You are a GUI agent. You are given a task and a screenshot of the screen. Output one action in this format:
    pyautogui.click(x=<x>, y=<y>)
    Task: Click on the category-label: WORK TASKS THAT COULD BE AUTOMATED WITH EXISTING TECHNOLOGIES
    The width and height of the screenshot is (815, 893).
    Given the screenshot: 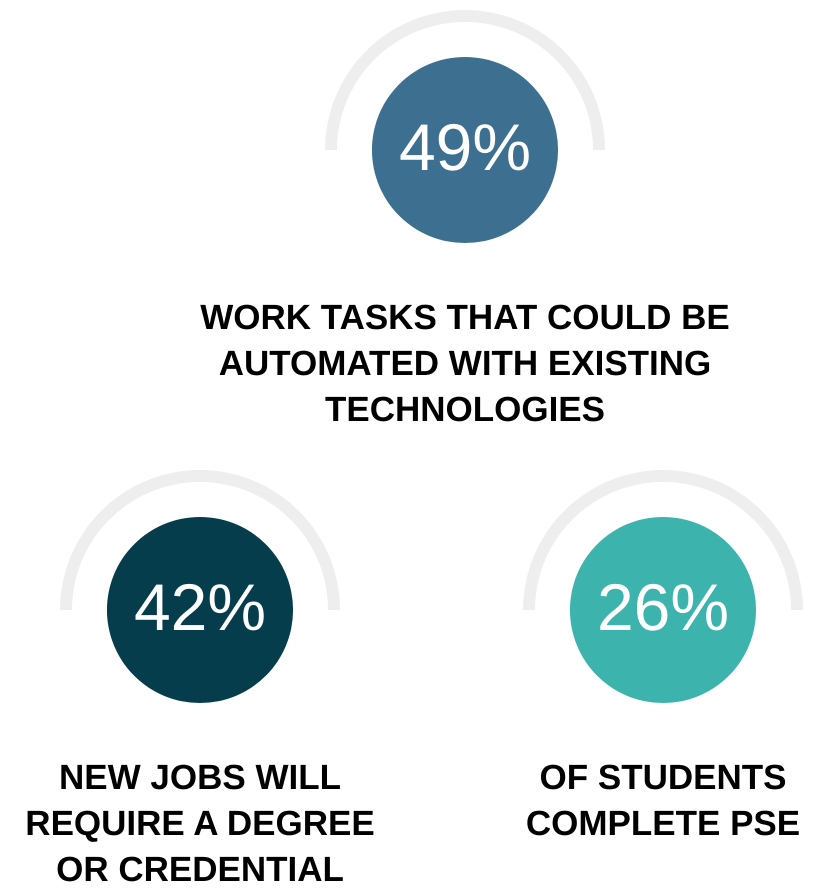 What is the action you would take?
    pyautogui.click(x=465, y=363)
    